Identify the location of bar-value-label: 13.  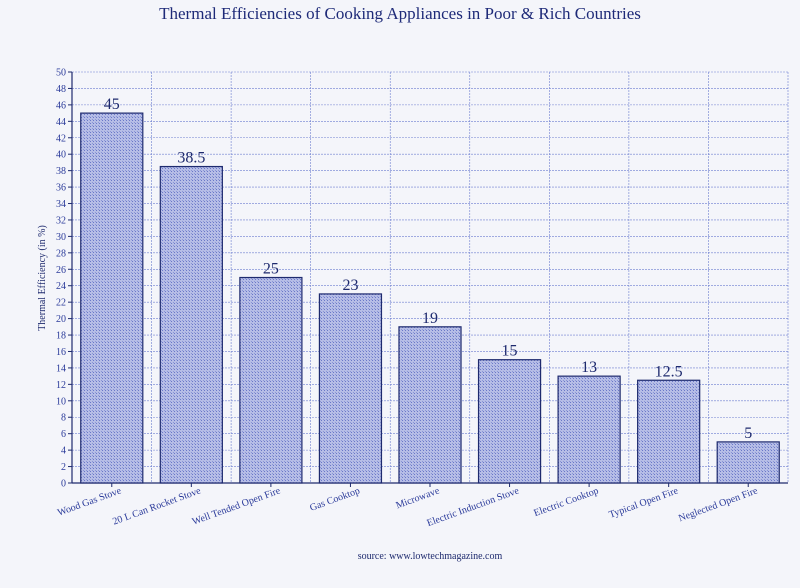
(589, 367).